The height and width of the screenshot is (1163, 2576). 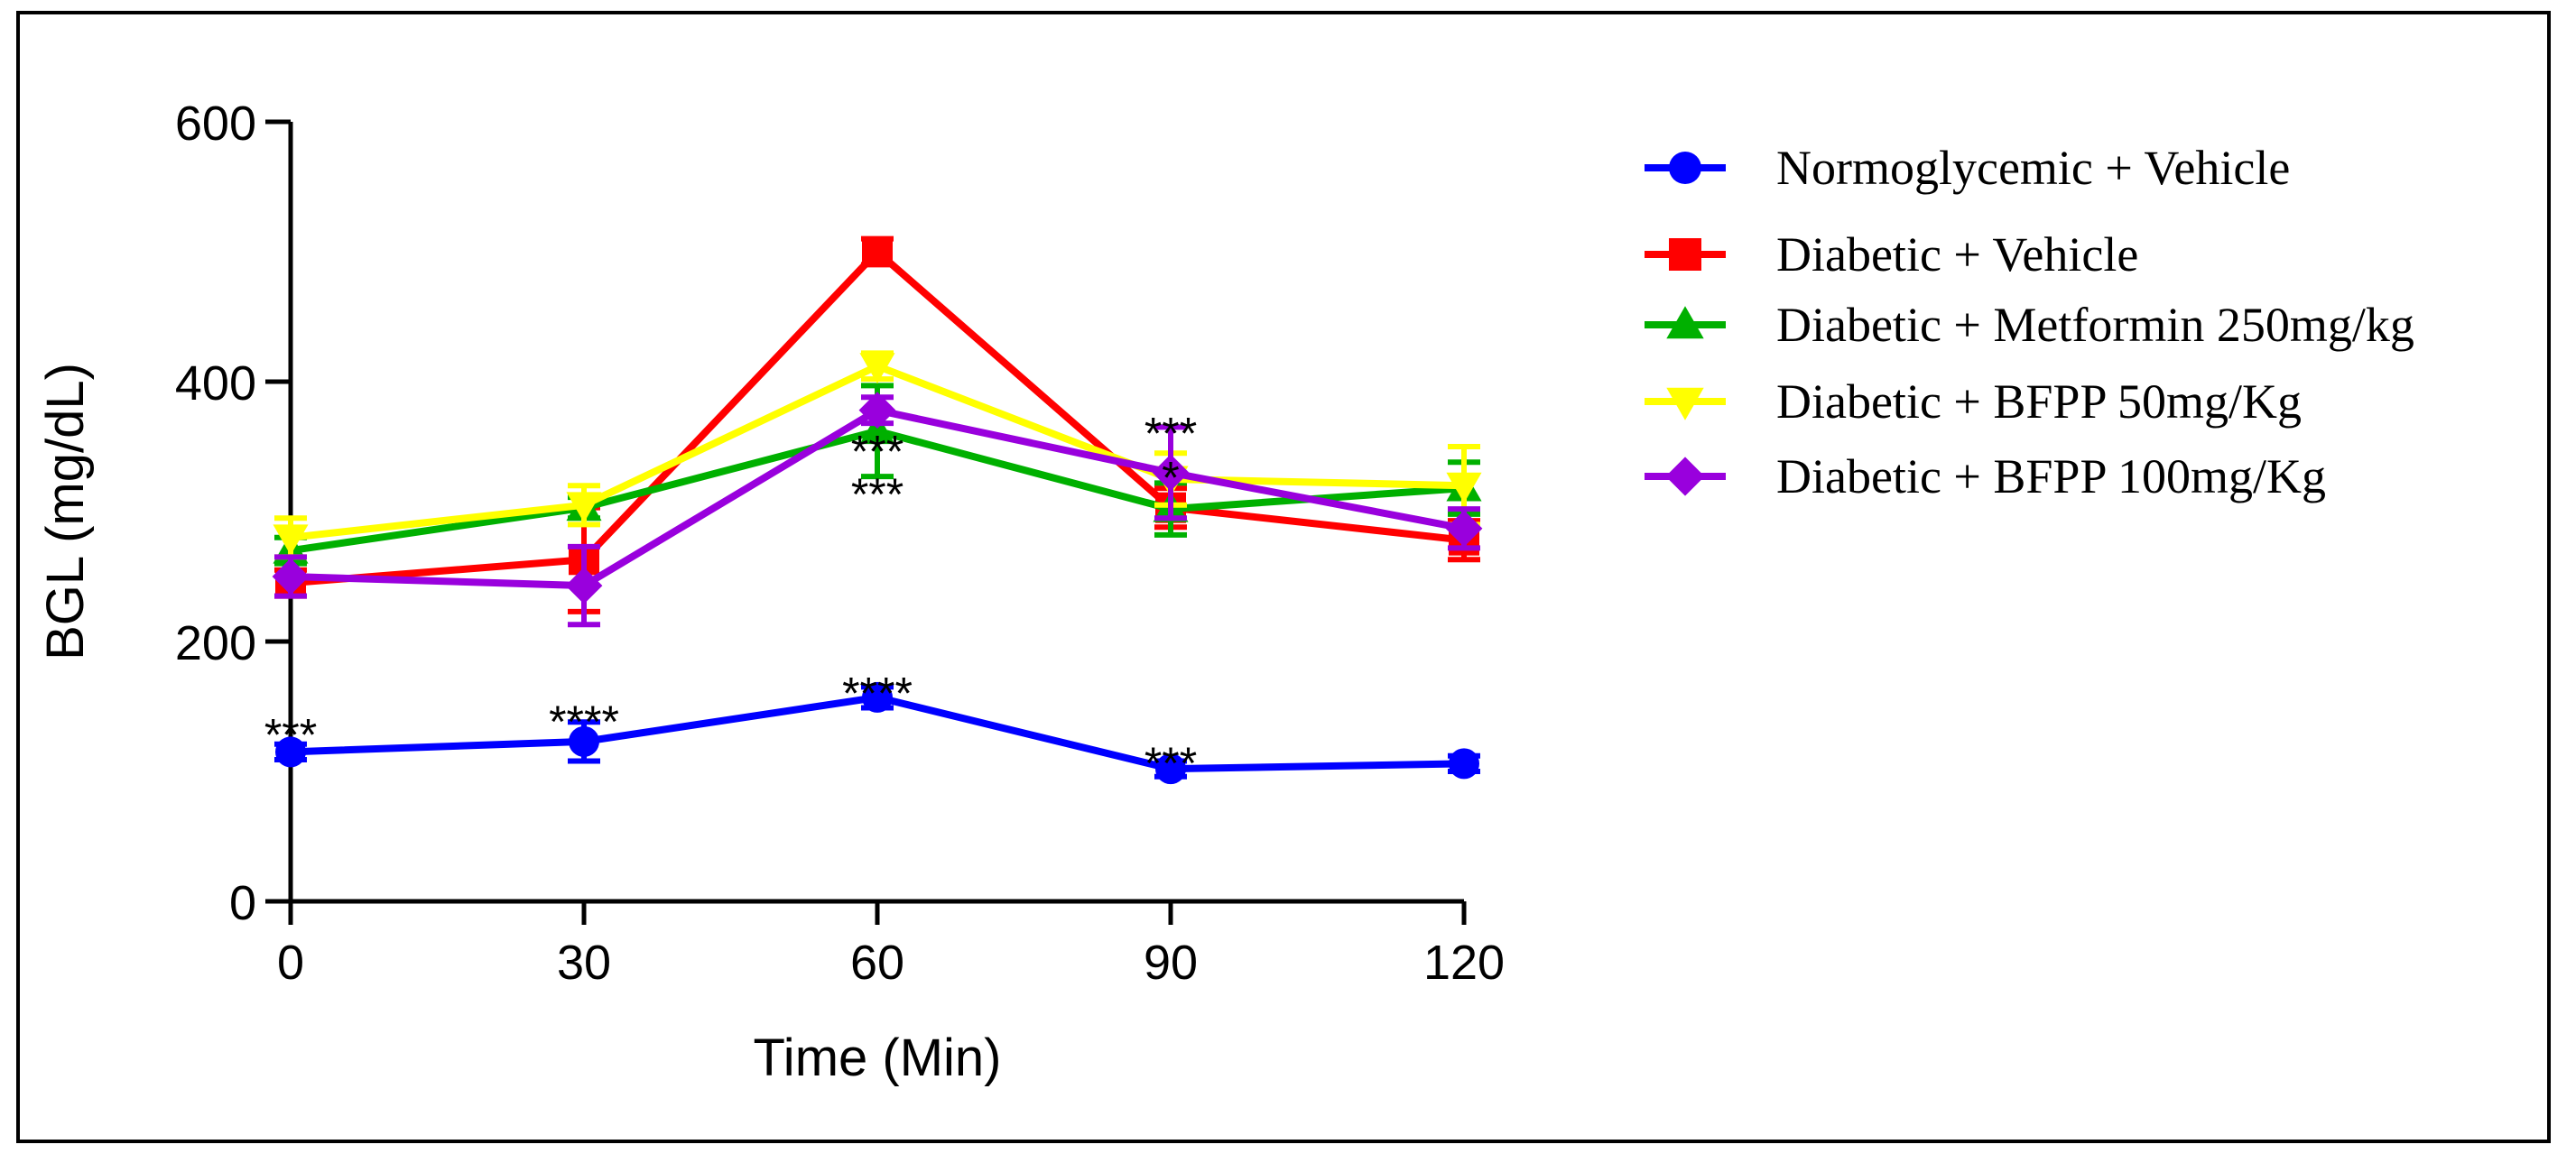 I want to click on x-tick-label: 120, so click(x=1464, y=963).